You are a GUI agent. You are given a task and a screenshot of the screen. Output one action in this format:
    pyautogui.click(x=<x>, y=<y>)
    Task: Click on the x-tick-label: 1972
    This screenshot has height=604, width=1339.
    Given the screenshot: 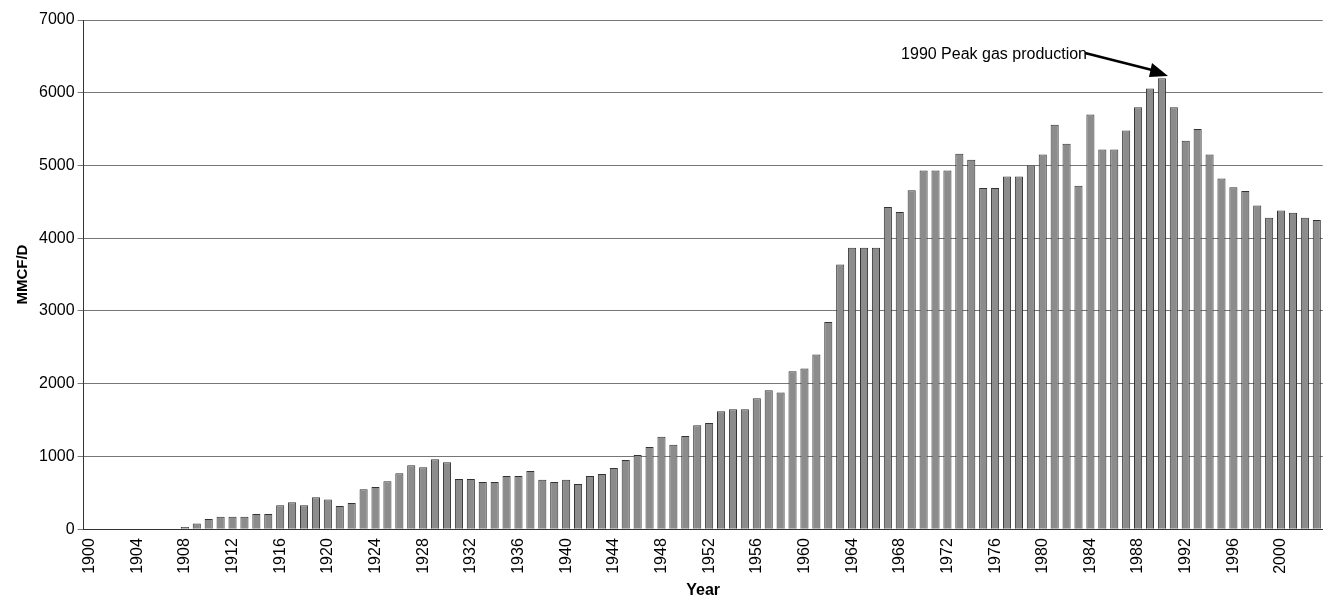 What is the action you would take?
    pyautogui.click(x=946, y=556)
    